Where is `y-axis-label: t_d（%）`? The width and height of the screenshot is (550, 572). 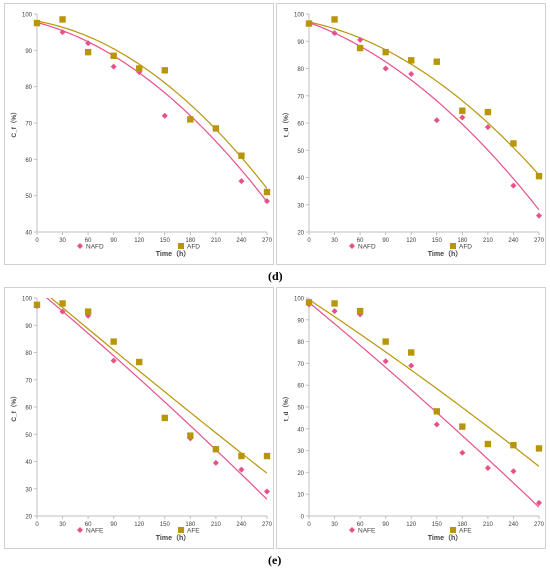
y-axis-label: t_d（%） is located at coordinates (286, 407).